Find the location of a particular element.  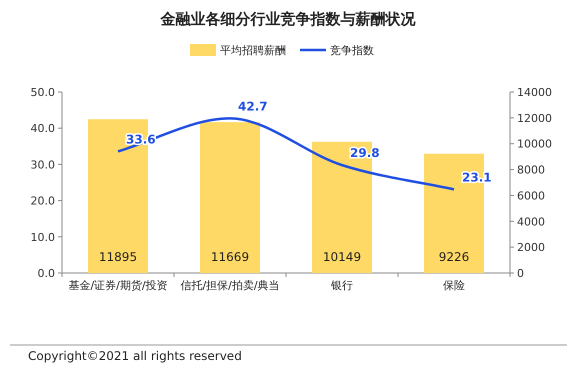

y-tick-label: 50.0 is located at coordinates (42, 92).